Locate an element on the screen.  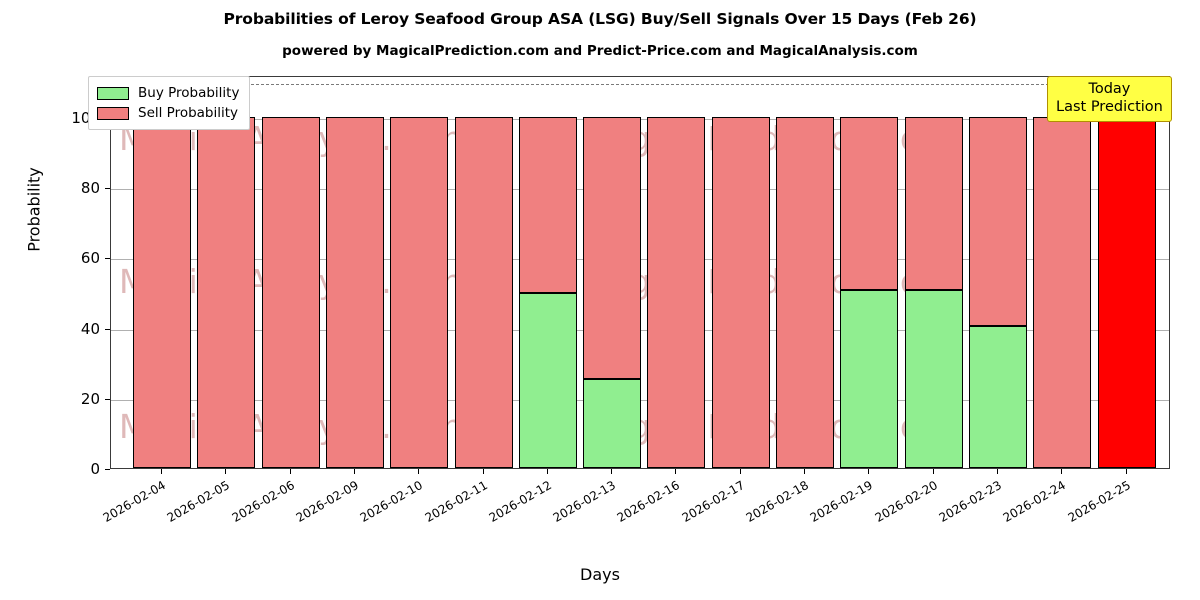
today-annotation-line1: Today is located at coordinates (1109, 89).